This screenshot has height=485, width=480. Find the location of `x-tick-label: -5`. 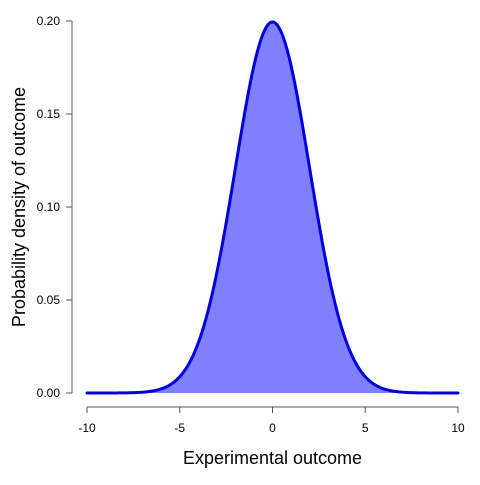

x-tick-label: -5 is located at coordinates (179, 428).